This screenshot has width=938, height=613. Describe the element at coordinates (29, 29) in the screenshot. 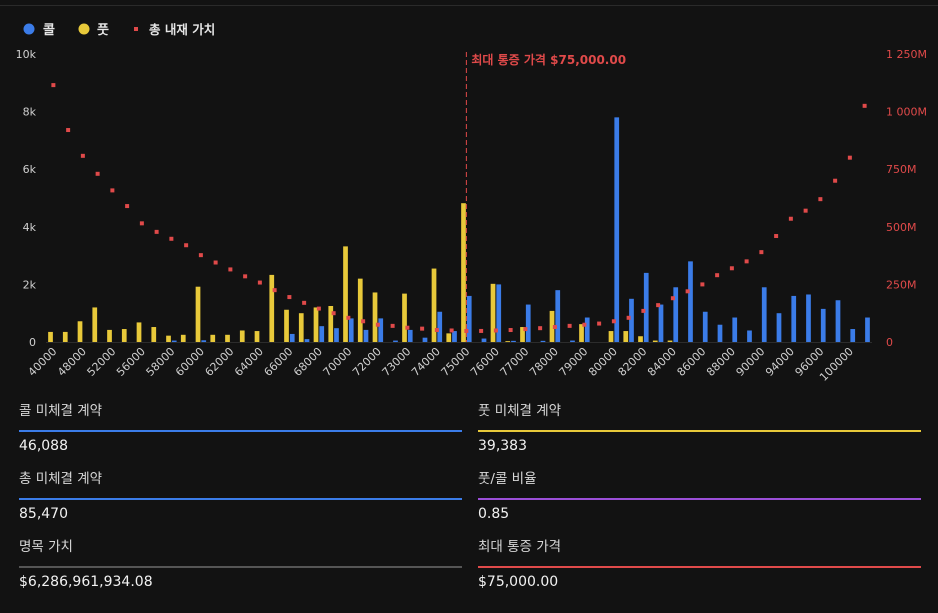

I see `call-legend-icon` at that location.